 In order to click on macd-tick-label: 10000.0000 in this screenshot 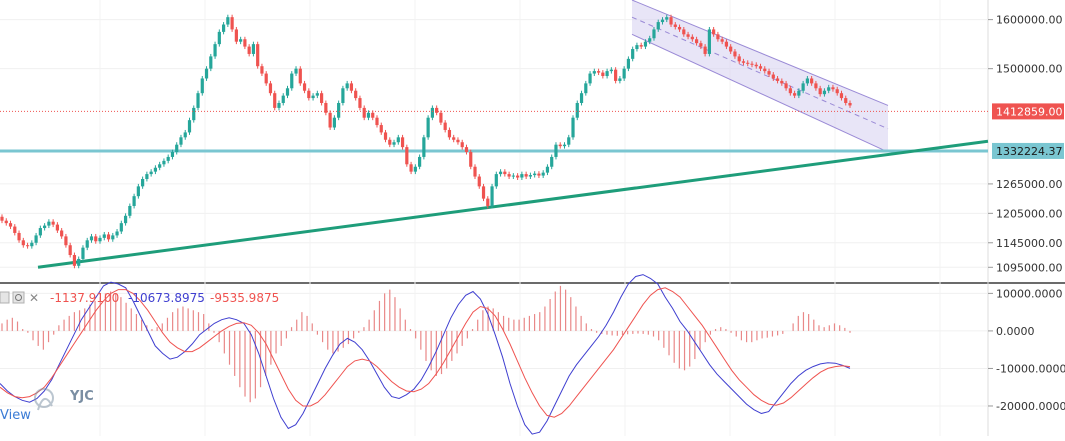, I will do `click(1029, 293)`.